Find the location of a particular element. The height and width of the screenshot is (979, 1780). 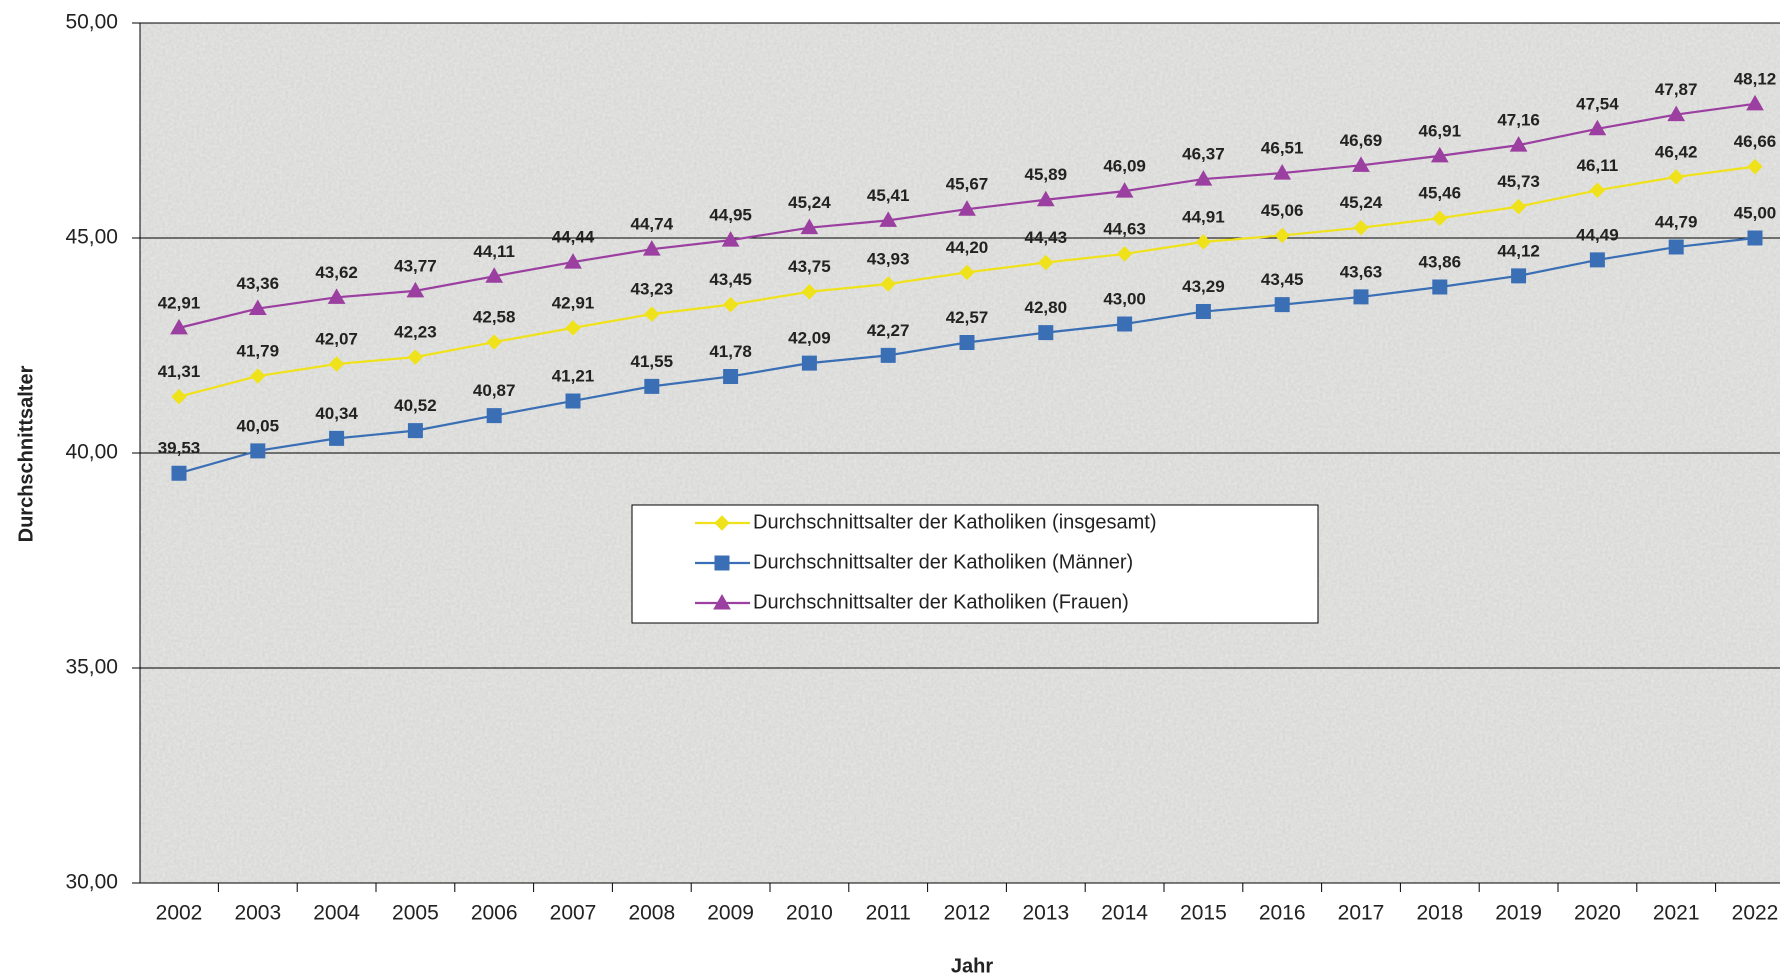

data-label: 44,11 is located at coordinates (494, 251).